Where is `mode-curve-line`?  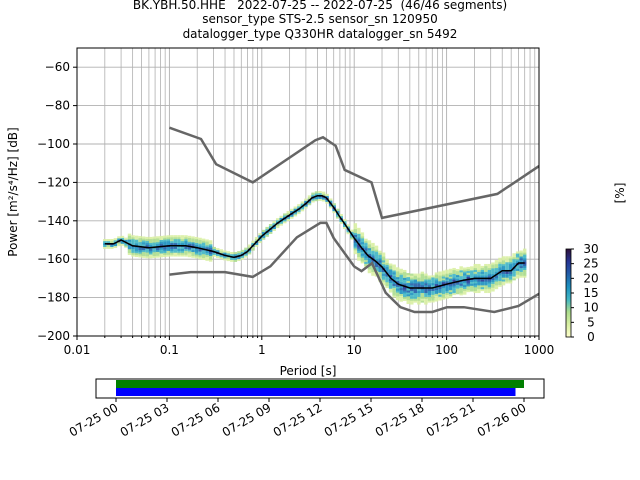 mode-curve-line is located at coordinates (314, 242).